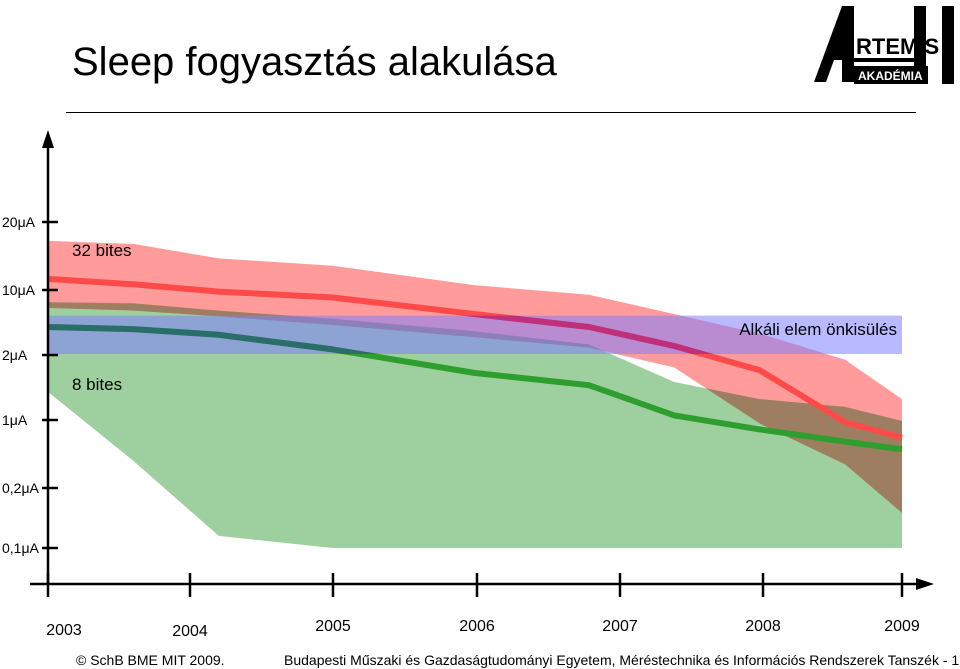  What do you see at coordinates (19, 222) in the screenshot?
I see `y-tick-label: 20μA` at bounding box center [19, 222].